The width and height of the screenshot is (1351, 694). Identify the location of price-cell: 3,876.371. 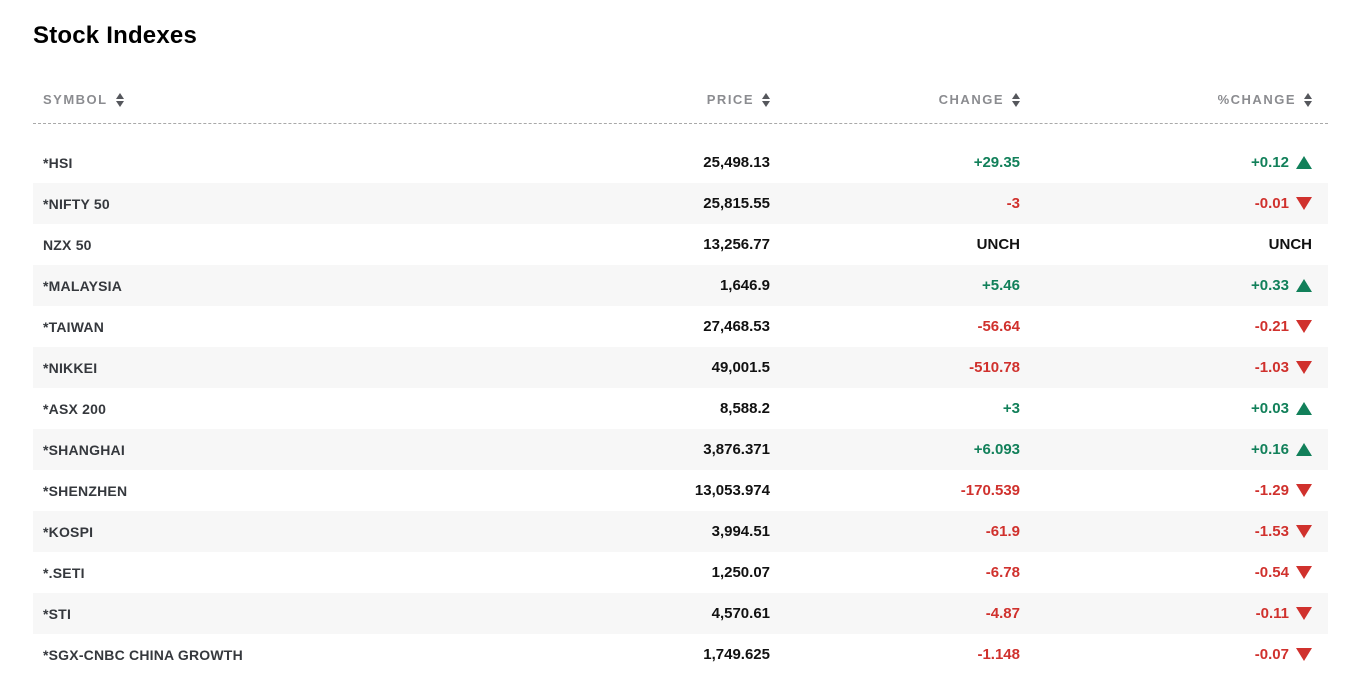
(736, 449).